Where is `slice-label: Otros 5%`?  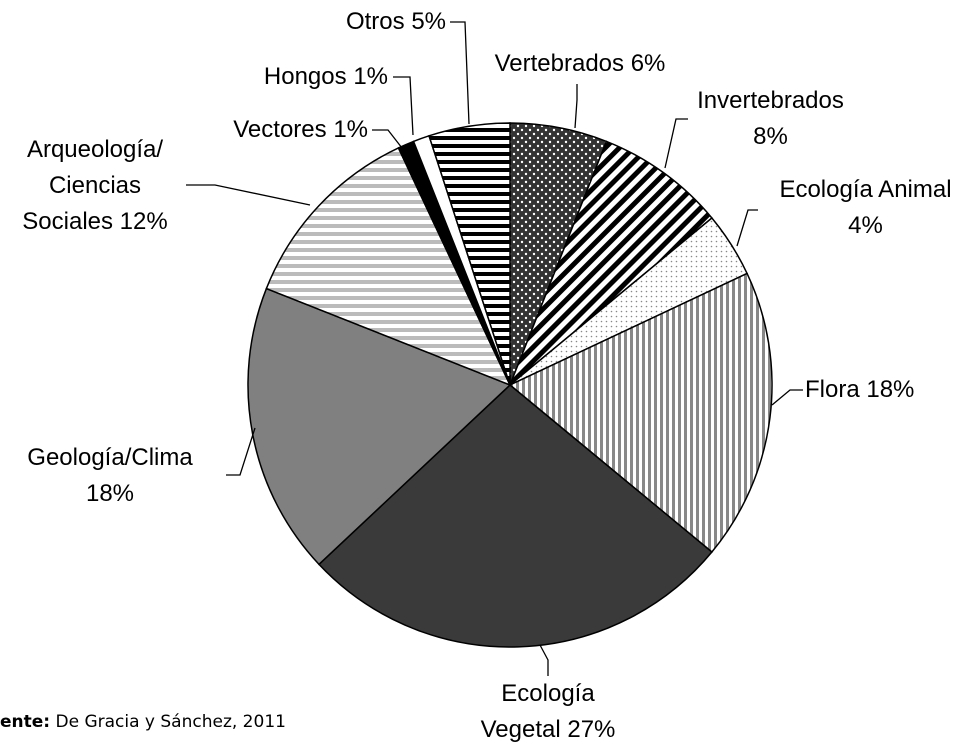
slice-label: Otros 5% is located at coordinates (346, 22).